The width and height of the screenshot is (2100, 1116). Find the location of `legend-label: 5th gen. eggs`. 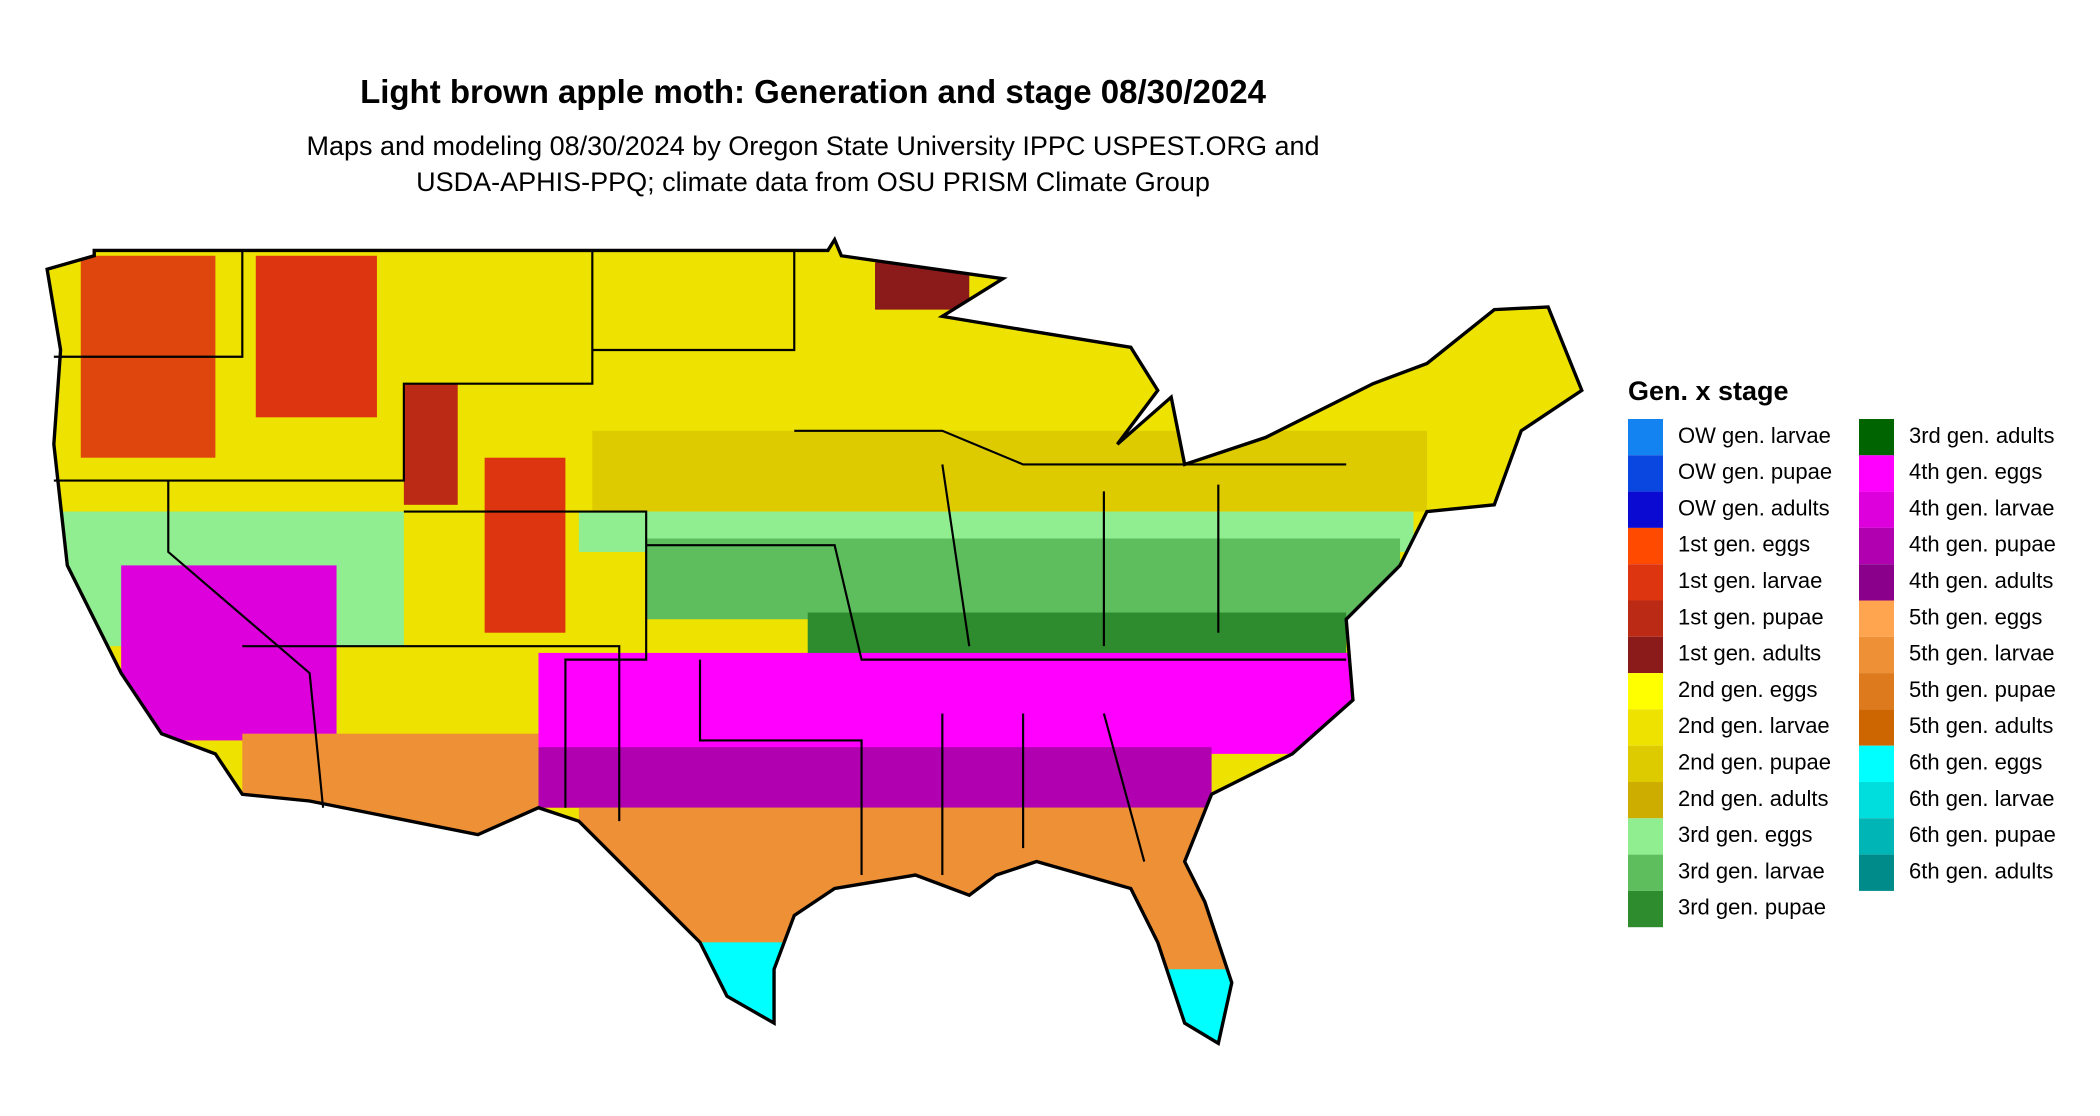

legend-label: 5th gen. eggs is located at coordinates (1975, 616).